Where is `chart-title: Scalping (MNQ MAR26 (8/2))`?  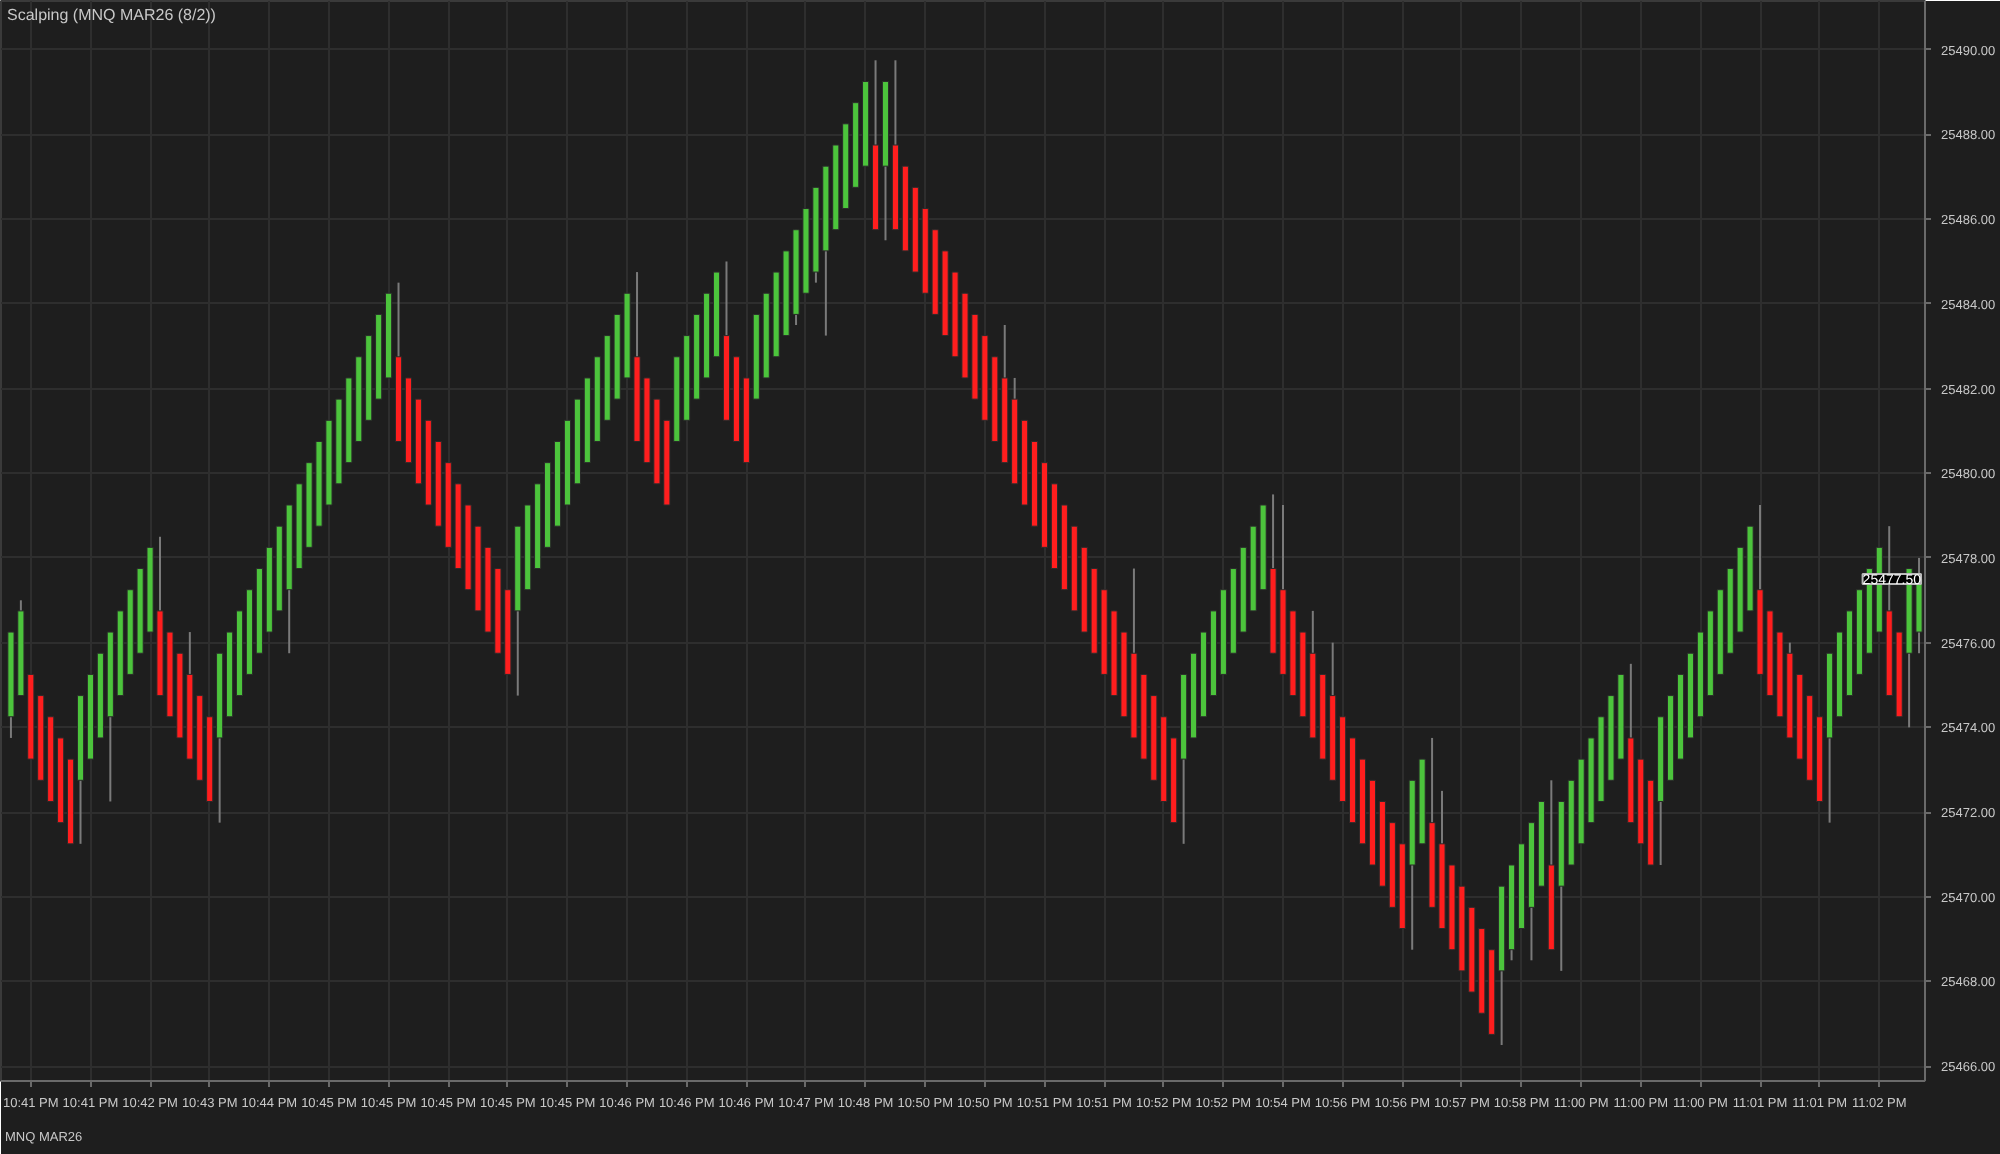
chart-title: Scalping (MNQ MAR26 (8/2)) is located at coordinates (112, 15).